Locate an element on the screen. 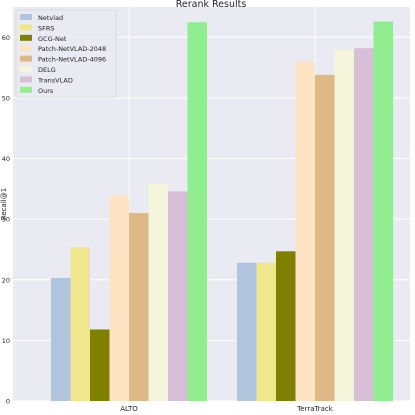 The image size is (415, 415). y-tick-label: 30 is located at coordinates (6, 220).